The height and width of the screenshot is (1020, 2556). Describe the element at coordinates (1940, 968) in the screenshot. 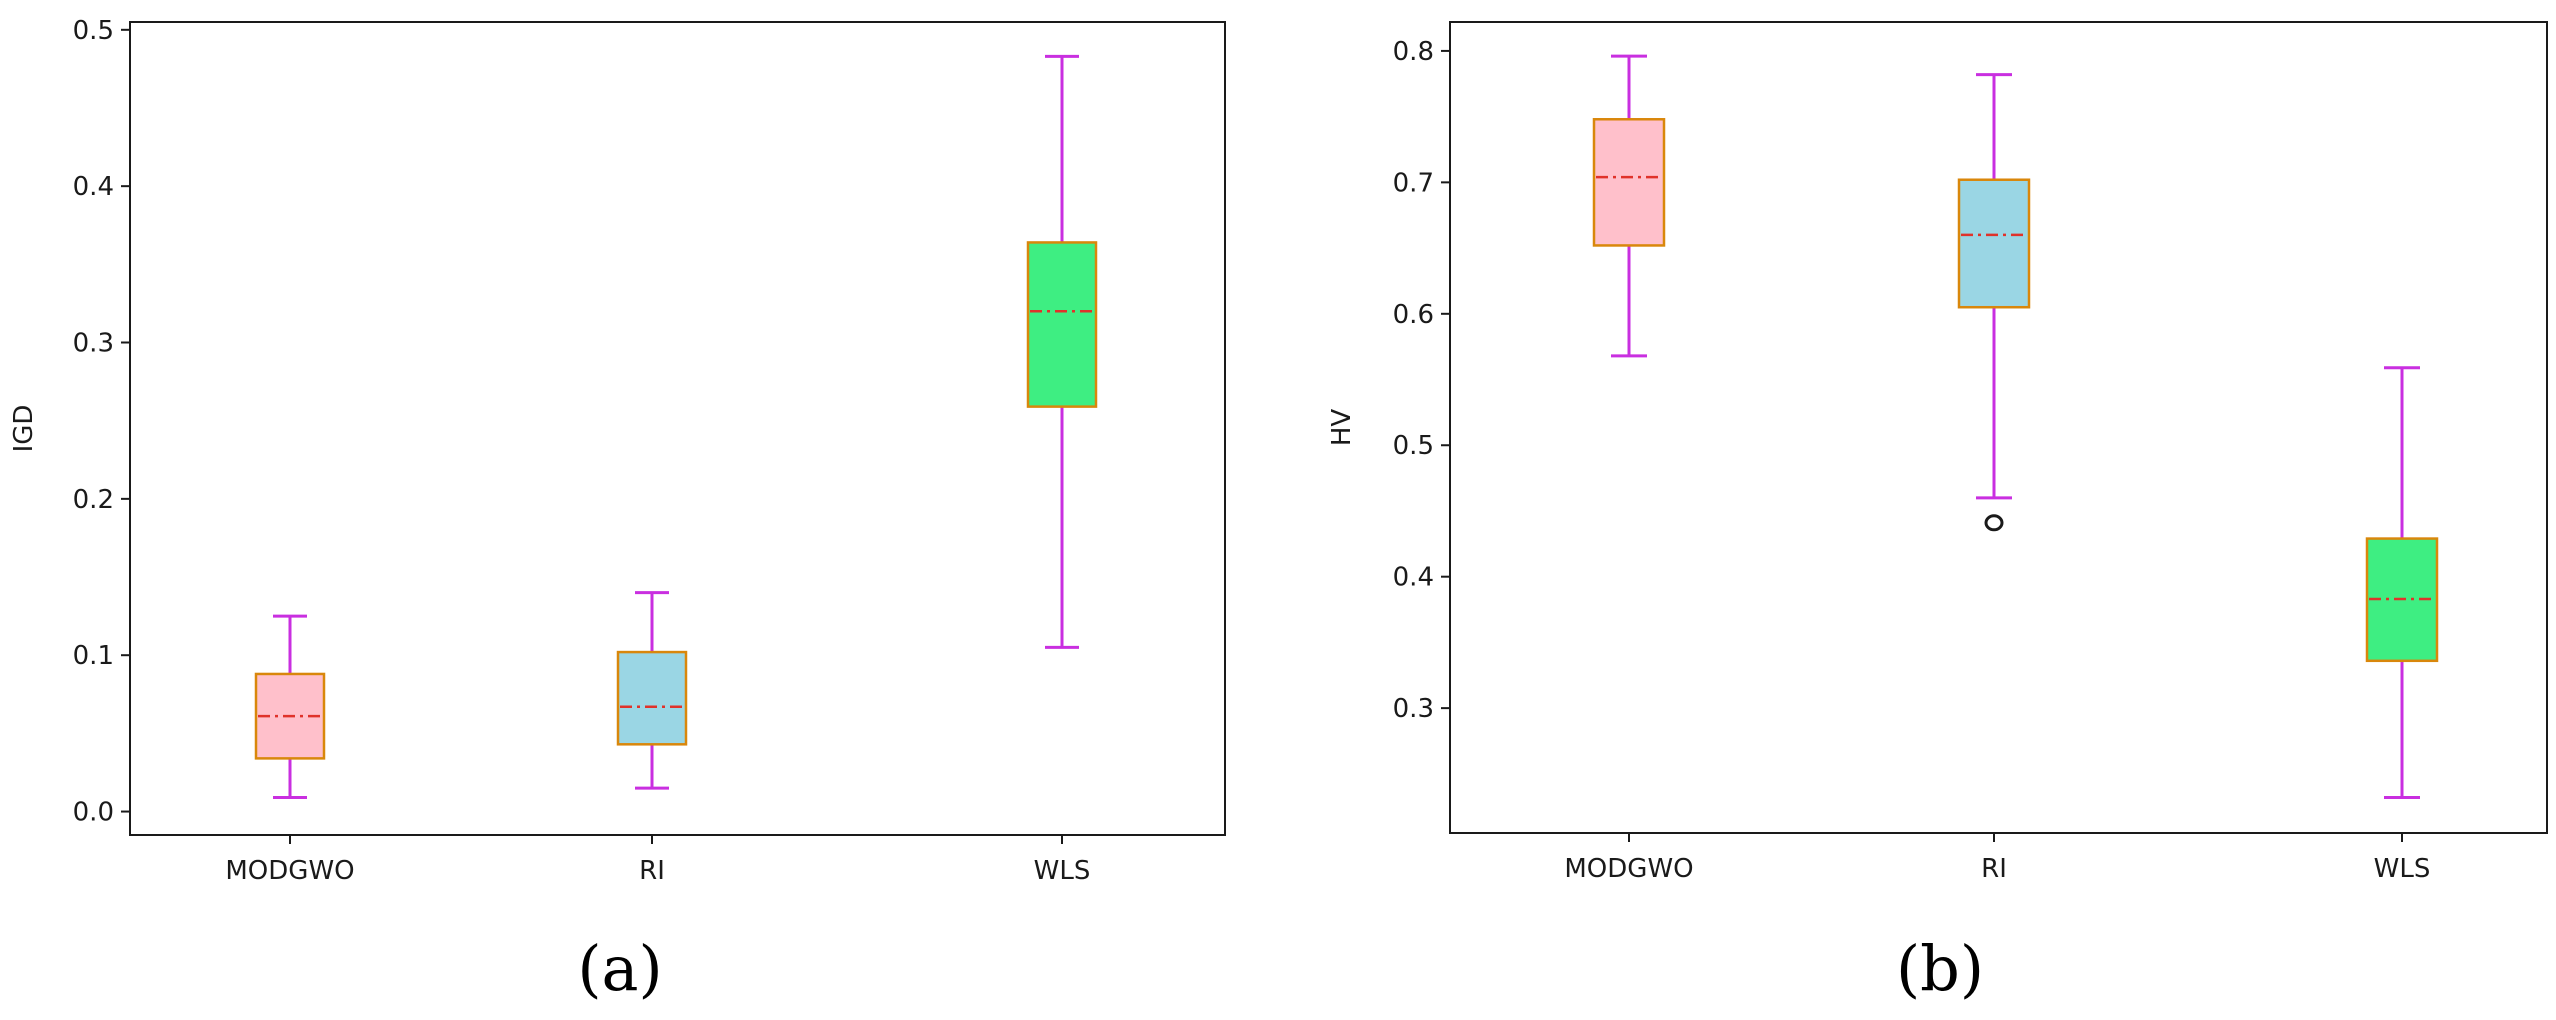

I see `panel-label: (b)` at that location.